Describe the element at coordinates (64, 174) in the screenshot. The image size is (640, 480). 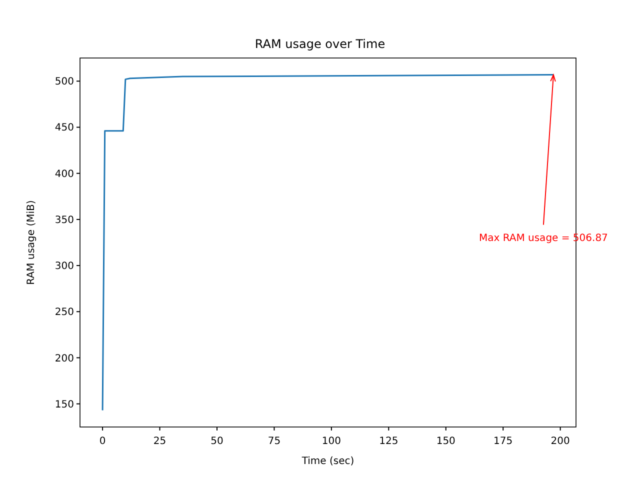
I see `y-tick-label: 400` at that location.